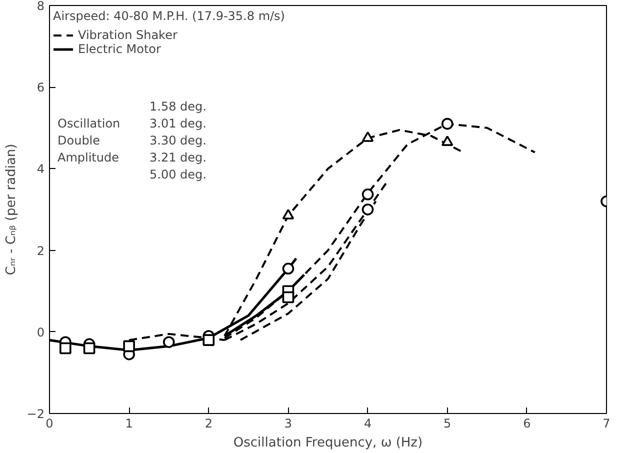  What do you see at coordinates (40, 169) in the screenshot?
I see `y-tick-label: 4` at bounding box center [40, 169].